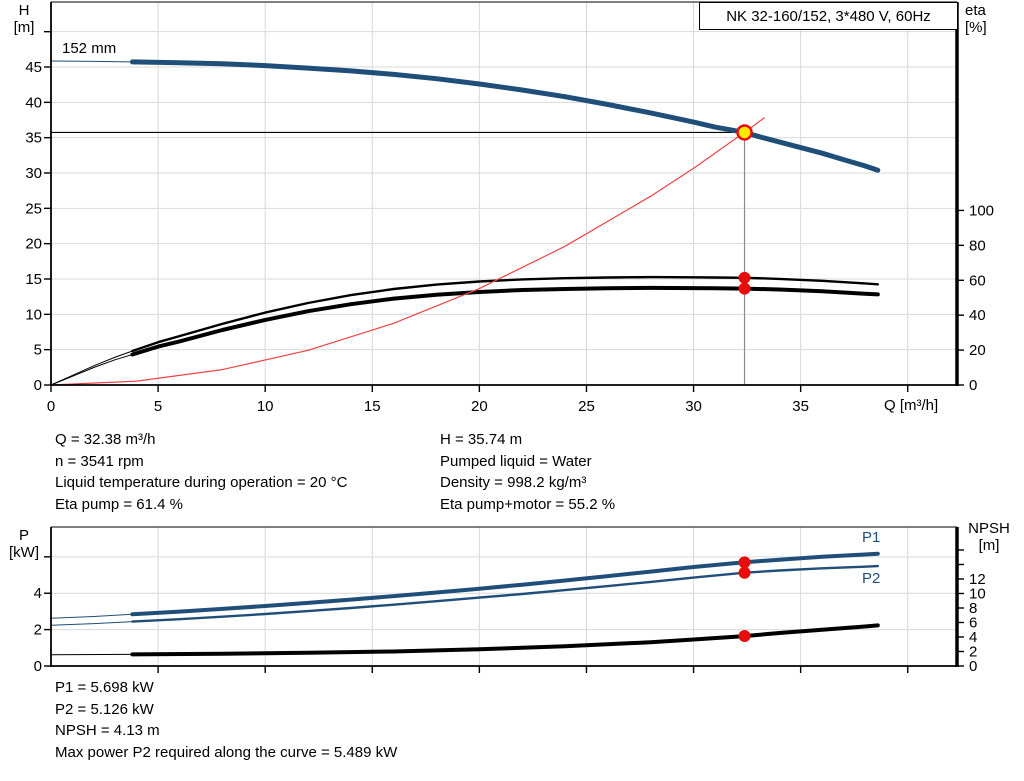 Image resolution: width=1024 pixels, height=781 pixels. I want to click on x-axis-tick-label: 25, so click(586, 406).